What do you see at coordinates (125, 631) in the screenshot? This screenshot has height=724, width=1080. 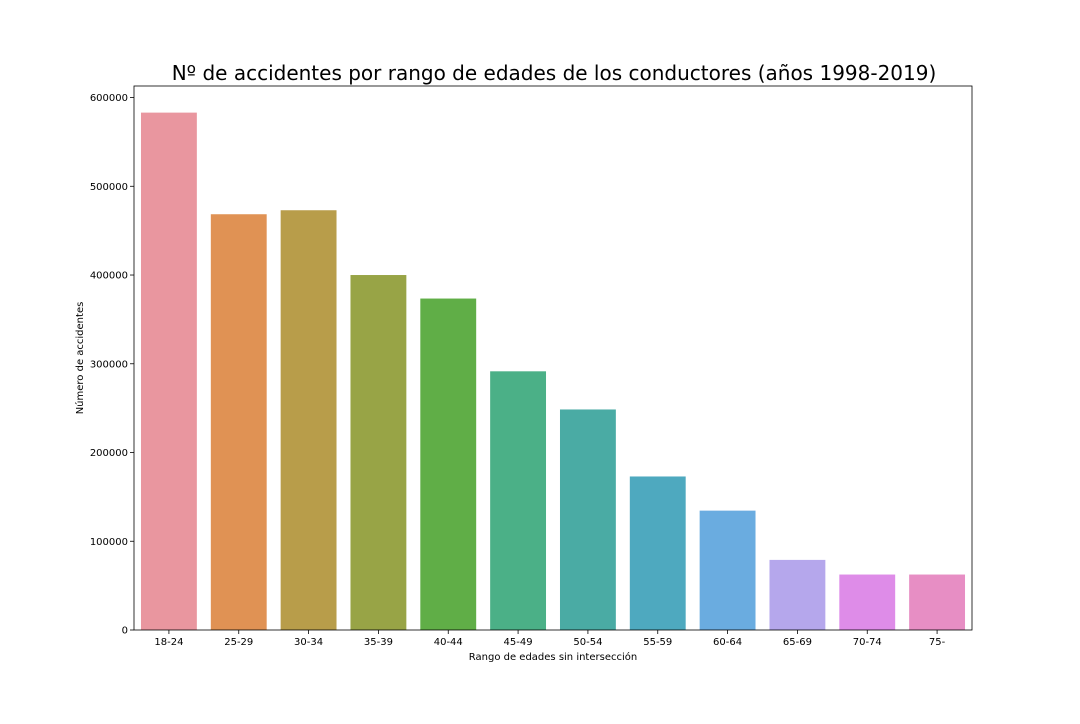 I see `y-tick-label: 0` at bounding box center [125, 631].